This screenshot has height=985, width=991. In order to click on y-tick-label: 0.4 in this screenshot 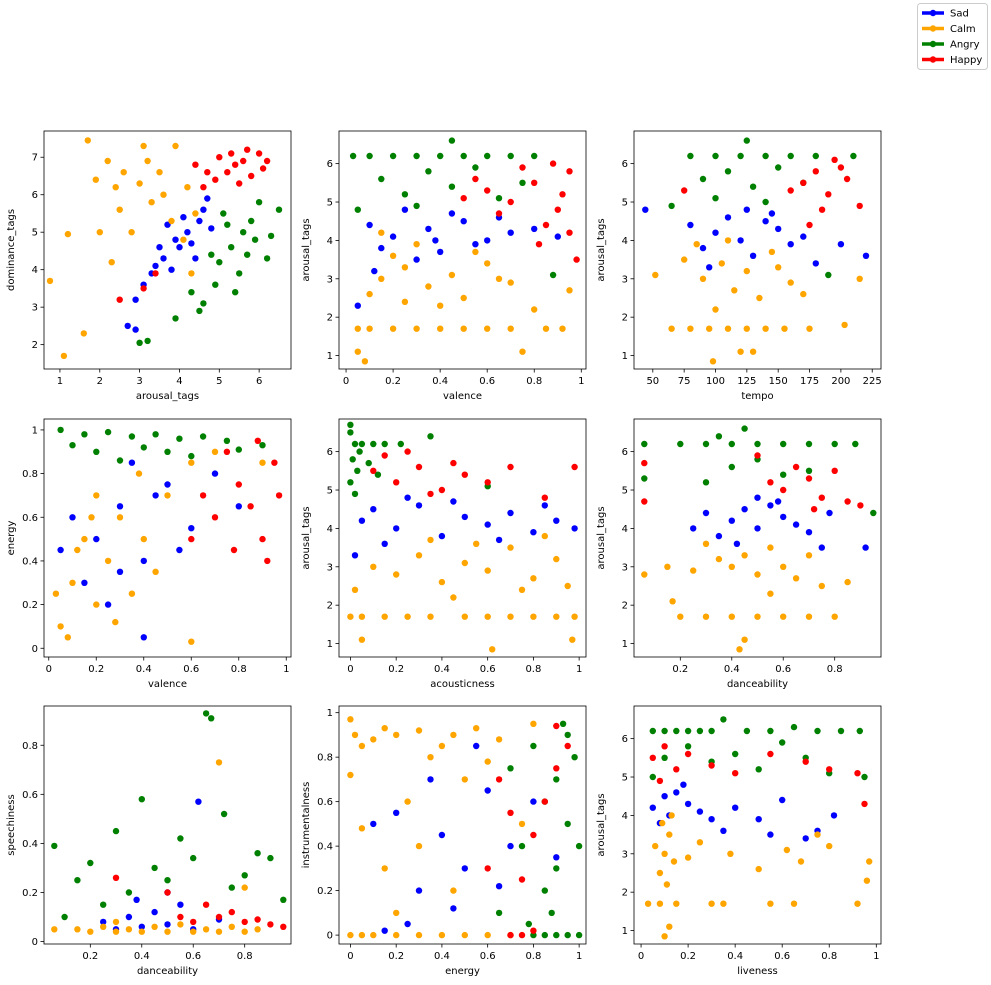, I will do `click(325, 847)`.